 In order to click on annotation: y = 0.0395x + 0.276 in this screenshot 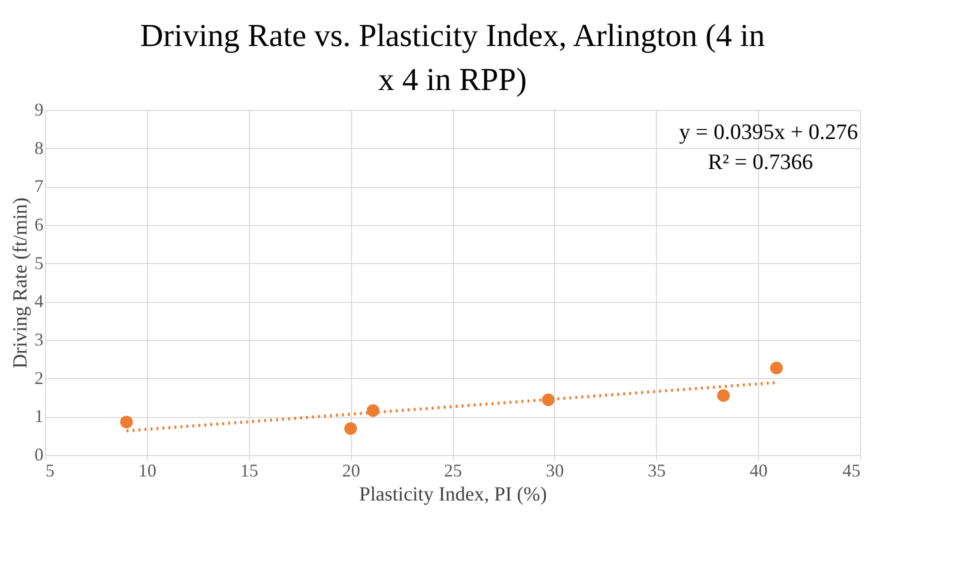, I will do `click(768, 131)`.